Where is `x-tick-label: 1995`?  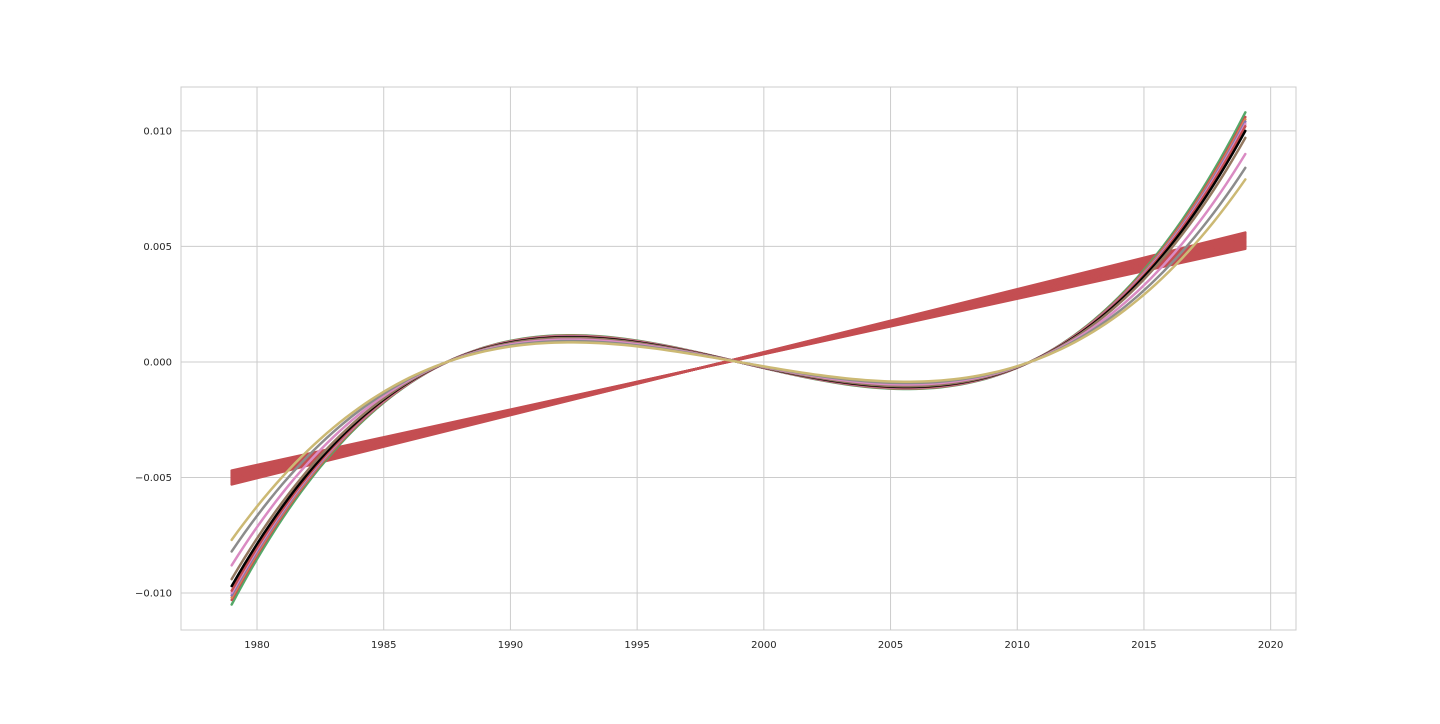
x-tick-label: 1995 is located at coordinates (636, 645).